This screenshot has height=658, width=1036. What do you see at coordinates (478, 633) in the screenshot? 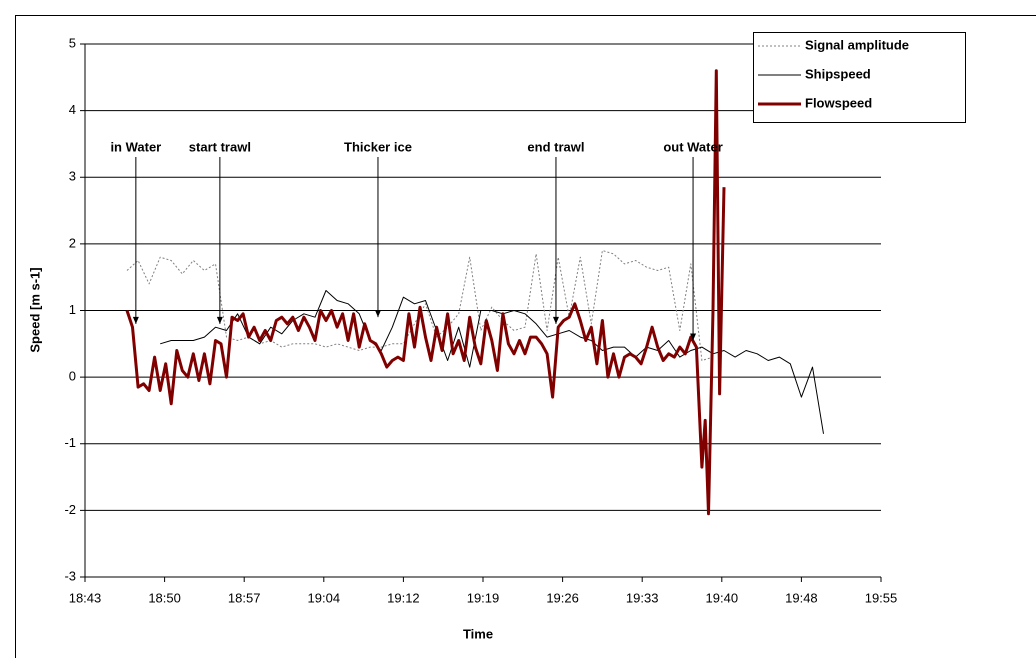
I see `x-axis-label: Time` at bounding box center [478, 633].